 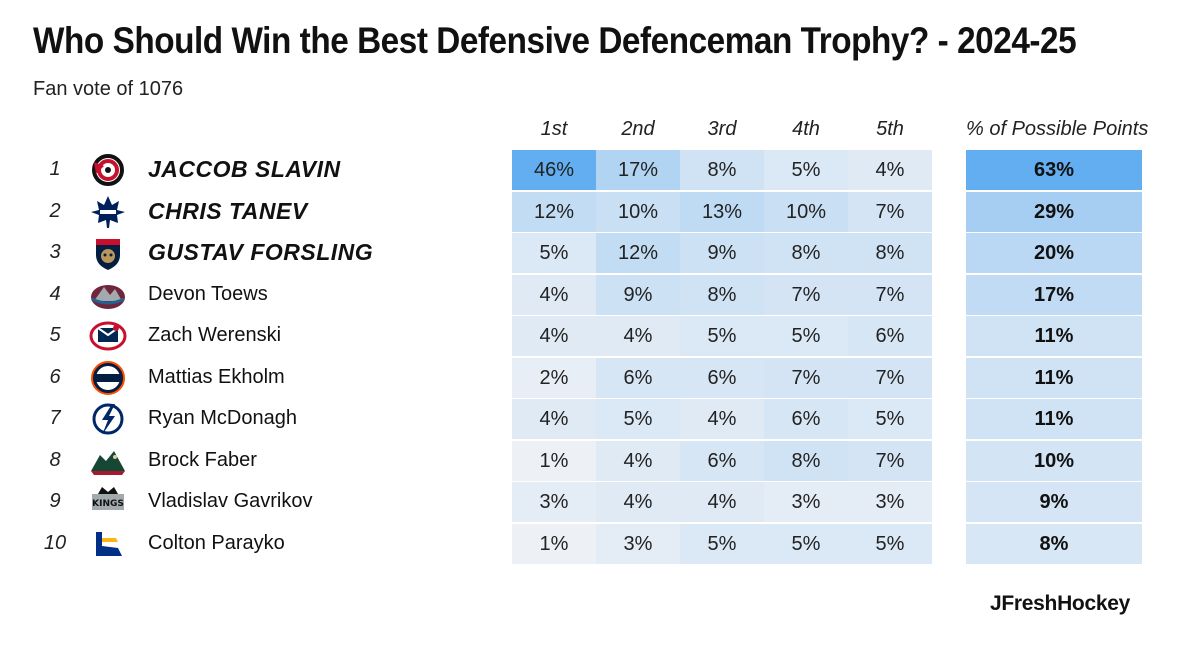 What do you see at coordinates (55, 459) in the screenshot?
I see `row-rank: 8` at bounding box center [55, 459].